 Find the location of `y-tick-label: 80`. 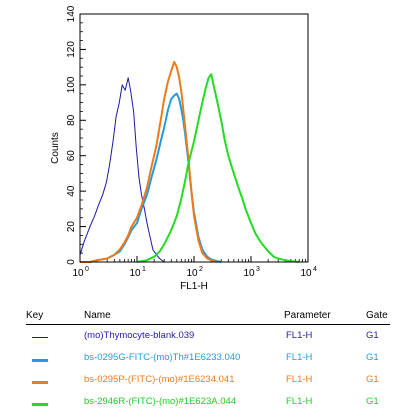

y-tick-label: 80 is located at coordinates (71, 120).